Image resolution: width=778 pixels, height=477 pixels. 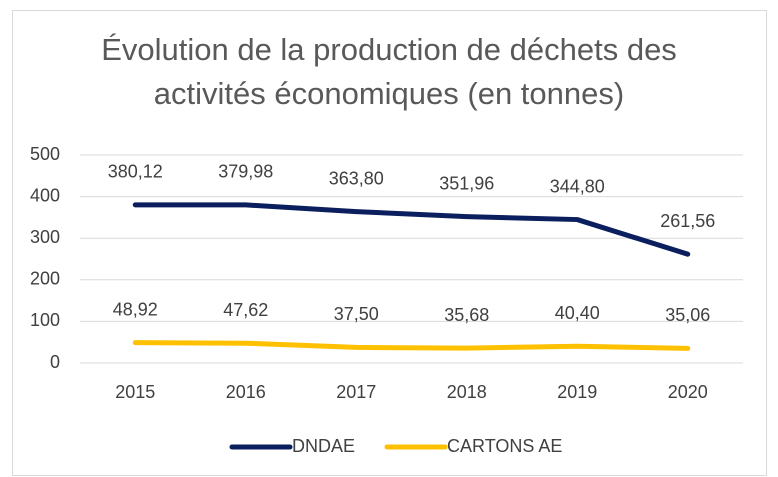 I want to click on y-tick-label: 300, so click(x=45, y=237).